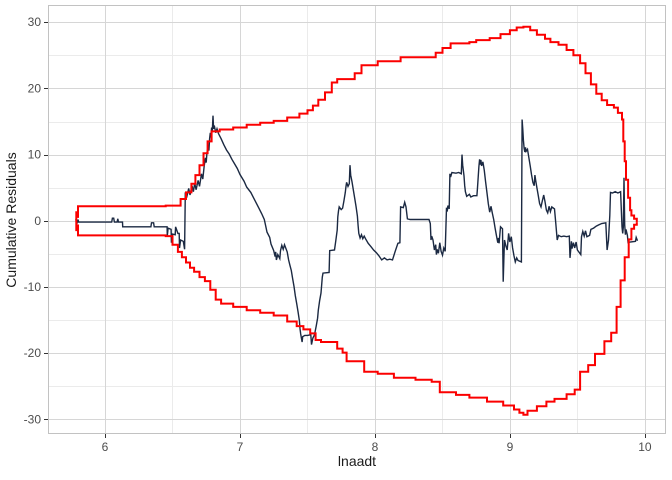  Describe the element at coordinates (35, 88) in the screenshot. I see `y-tick-label: 20` at that location.